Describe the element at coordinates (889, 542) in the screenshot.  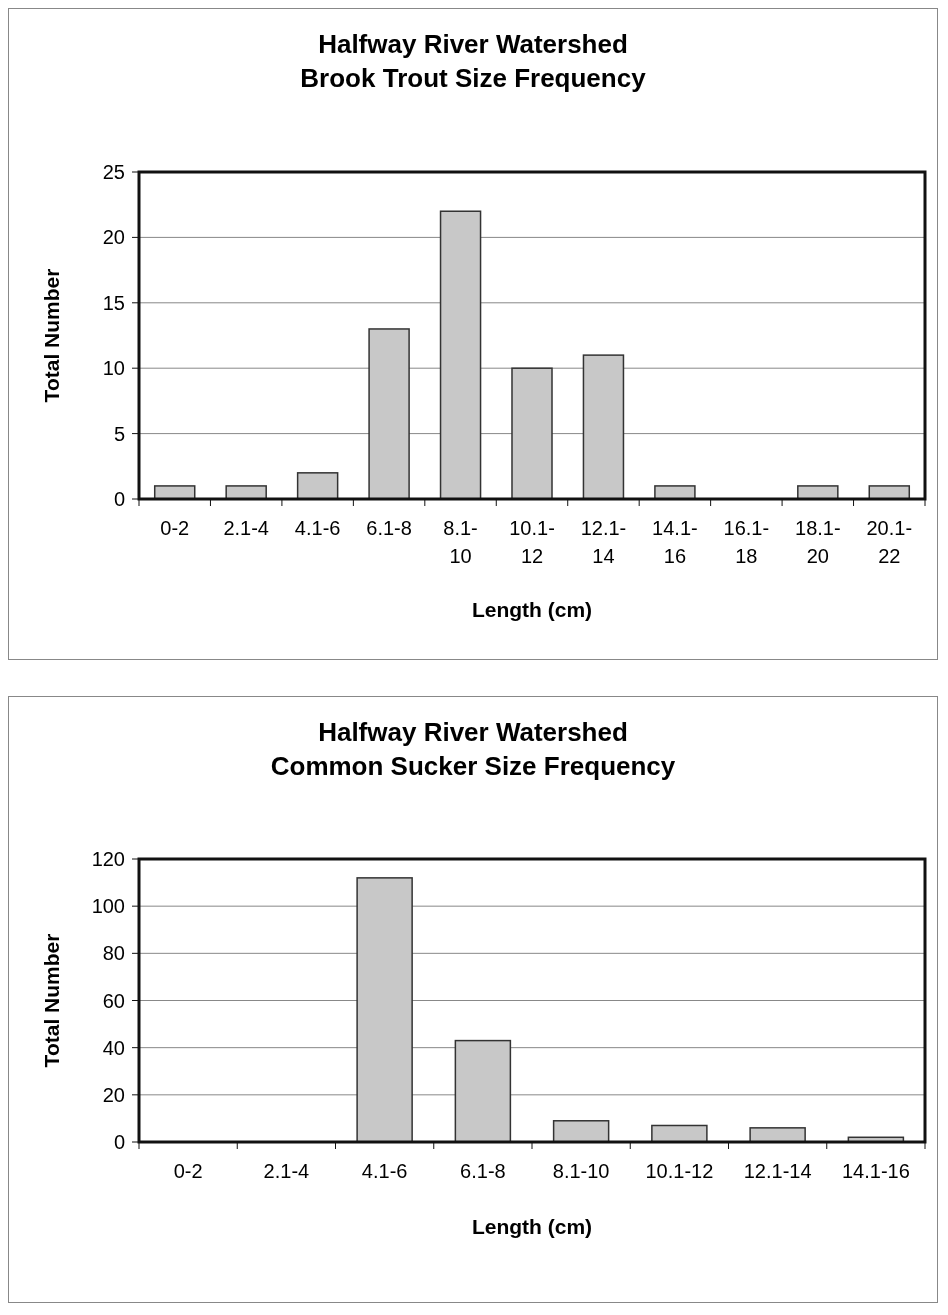
I see `x-tick-label: 20.1-22` at that location.